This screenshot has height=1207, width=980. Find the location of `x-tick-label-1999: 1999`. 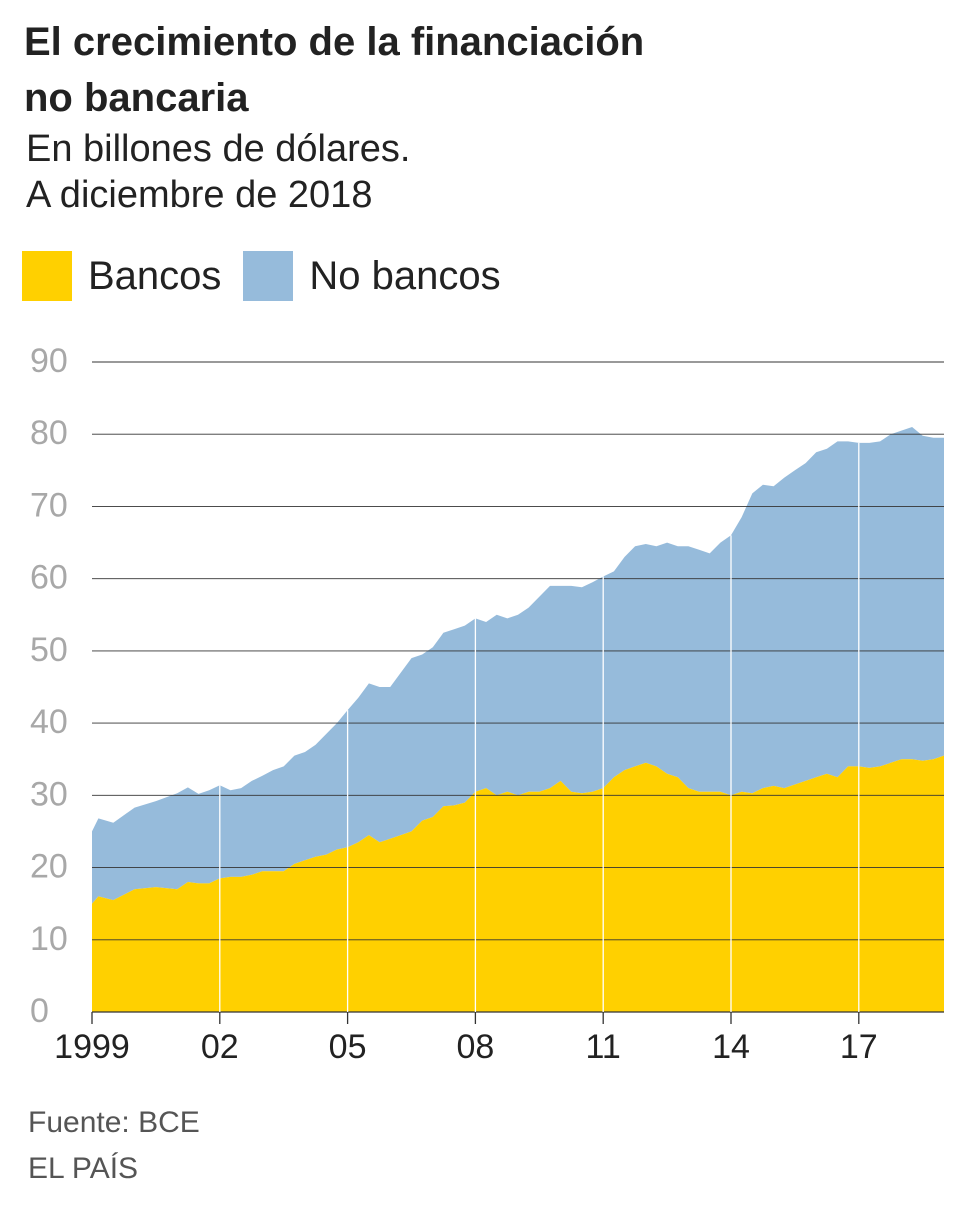

x-tick-label-1999: 1999 is located at coordinates (92, 1047).